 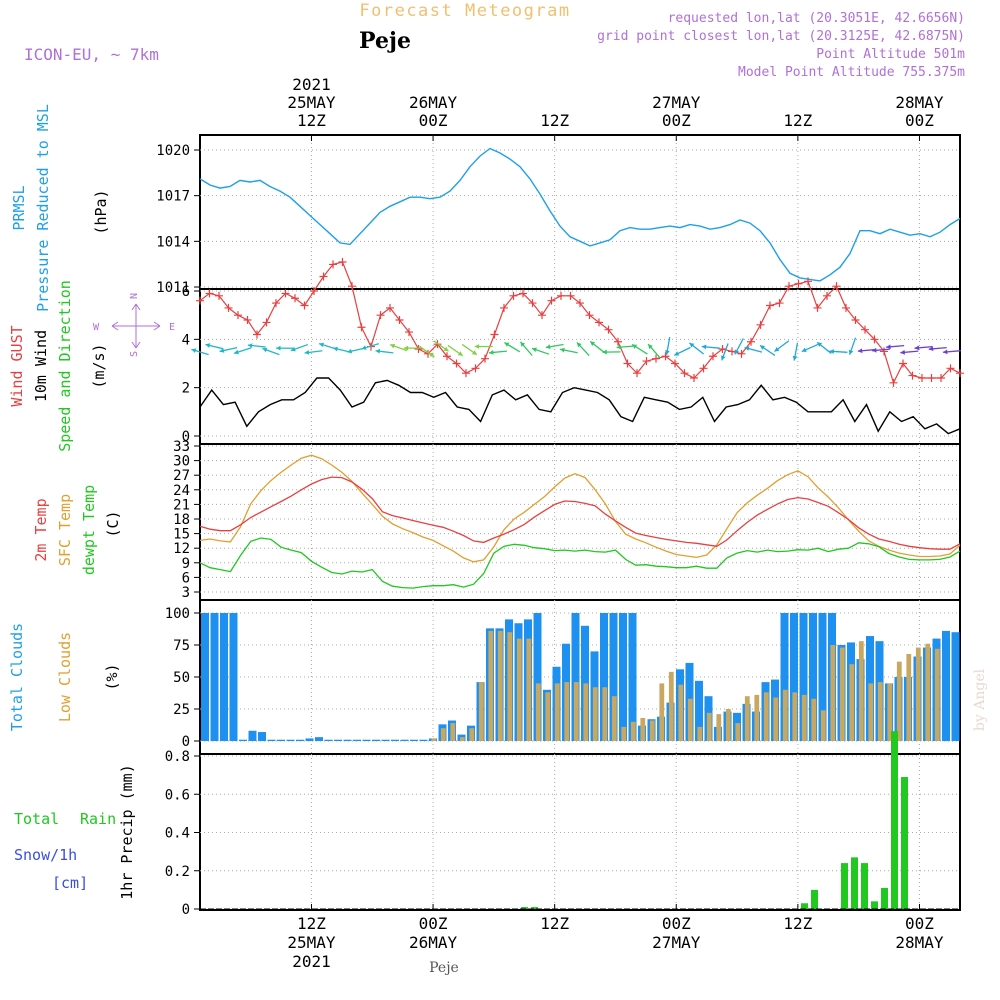 I want to click on footer-location: Peje, so click(x=444, y=968).